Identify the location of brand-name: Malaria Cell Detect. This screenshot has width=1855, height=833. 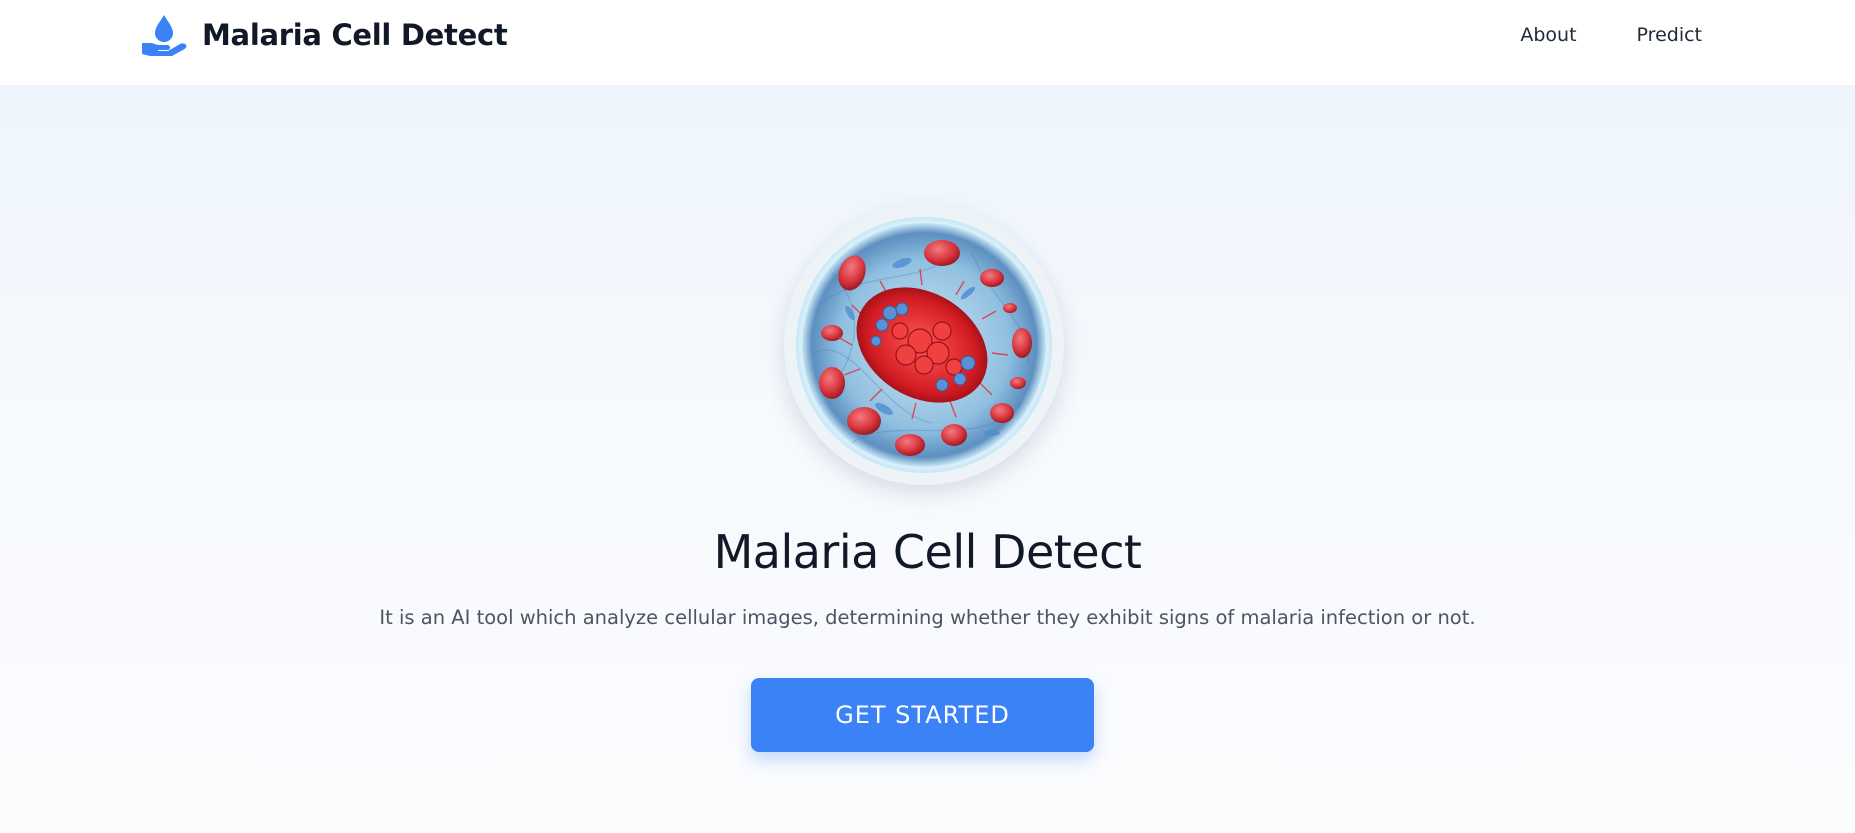
(355, 35).